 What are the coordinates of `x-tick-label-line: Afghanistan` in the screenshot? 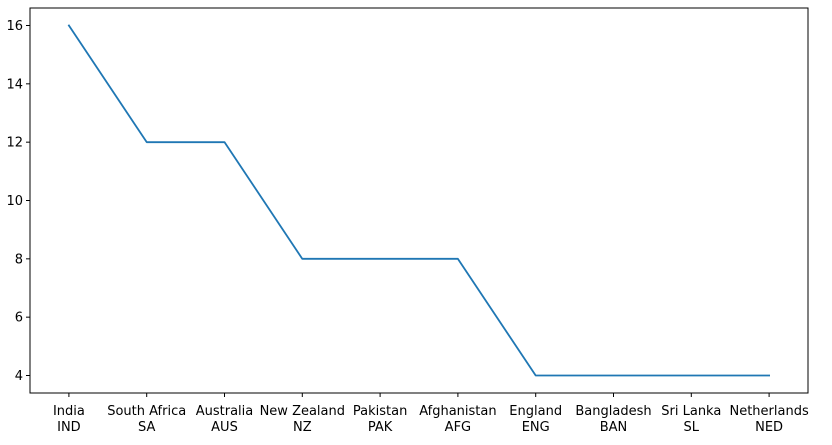 It's located at (457, 411).